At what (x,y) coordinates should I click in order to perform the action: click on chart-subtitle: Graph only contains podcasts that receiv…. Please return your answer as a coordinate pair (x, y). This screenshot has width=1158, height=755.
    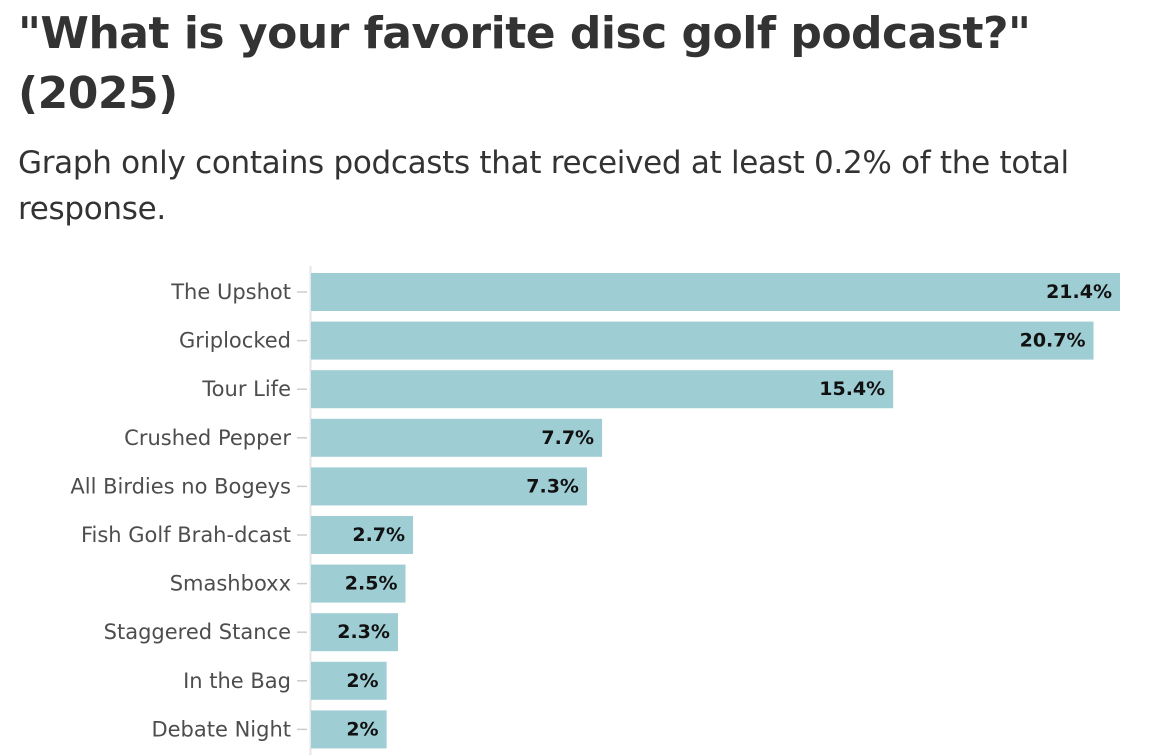
    Looking at the image, I should click on (543, 186).